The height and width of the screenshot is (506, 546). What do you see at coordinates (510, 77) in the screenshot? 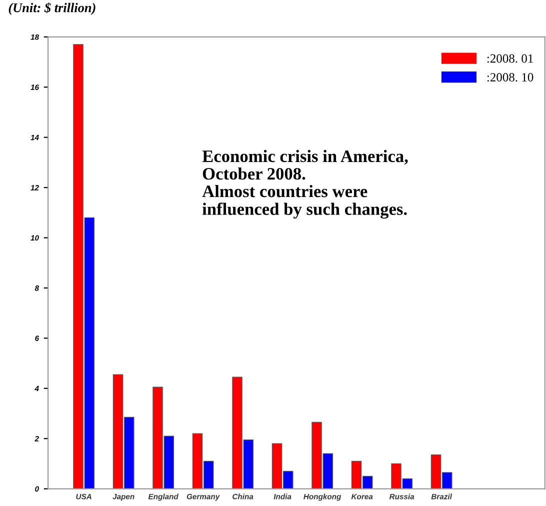
I see `legend-label: :2008. 10` at bounding box center [510, 77].